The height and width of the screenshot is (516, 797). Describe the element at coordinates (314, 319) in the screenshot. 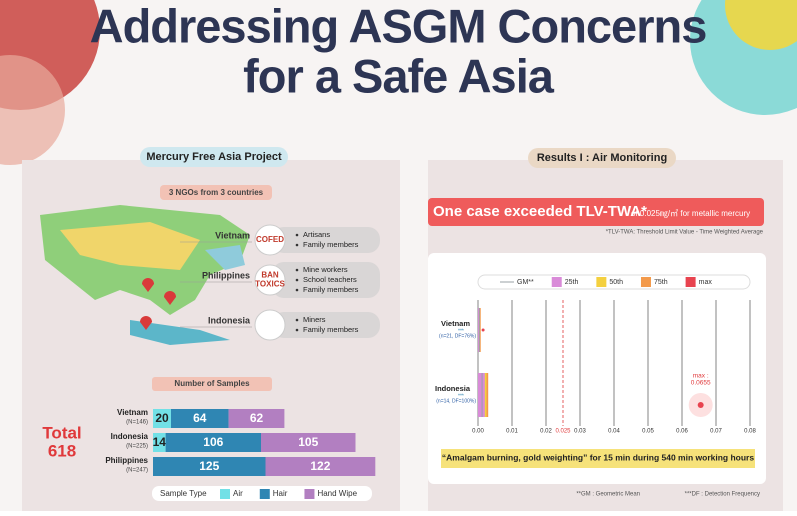

I see `member: Miners` at that location.